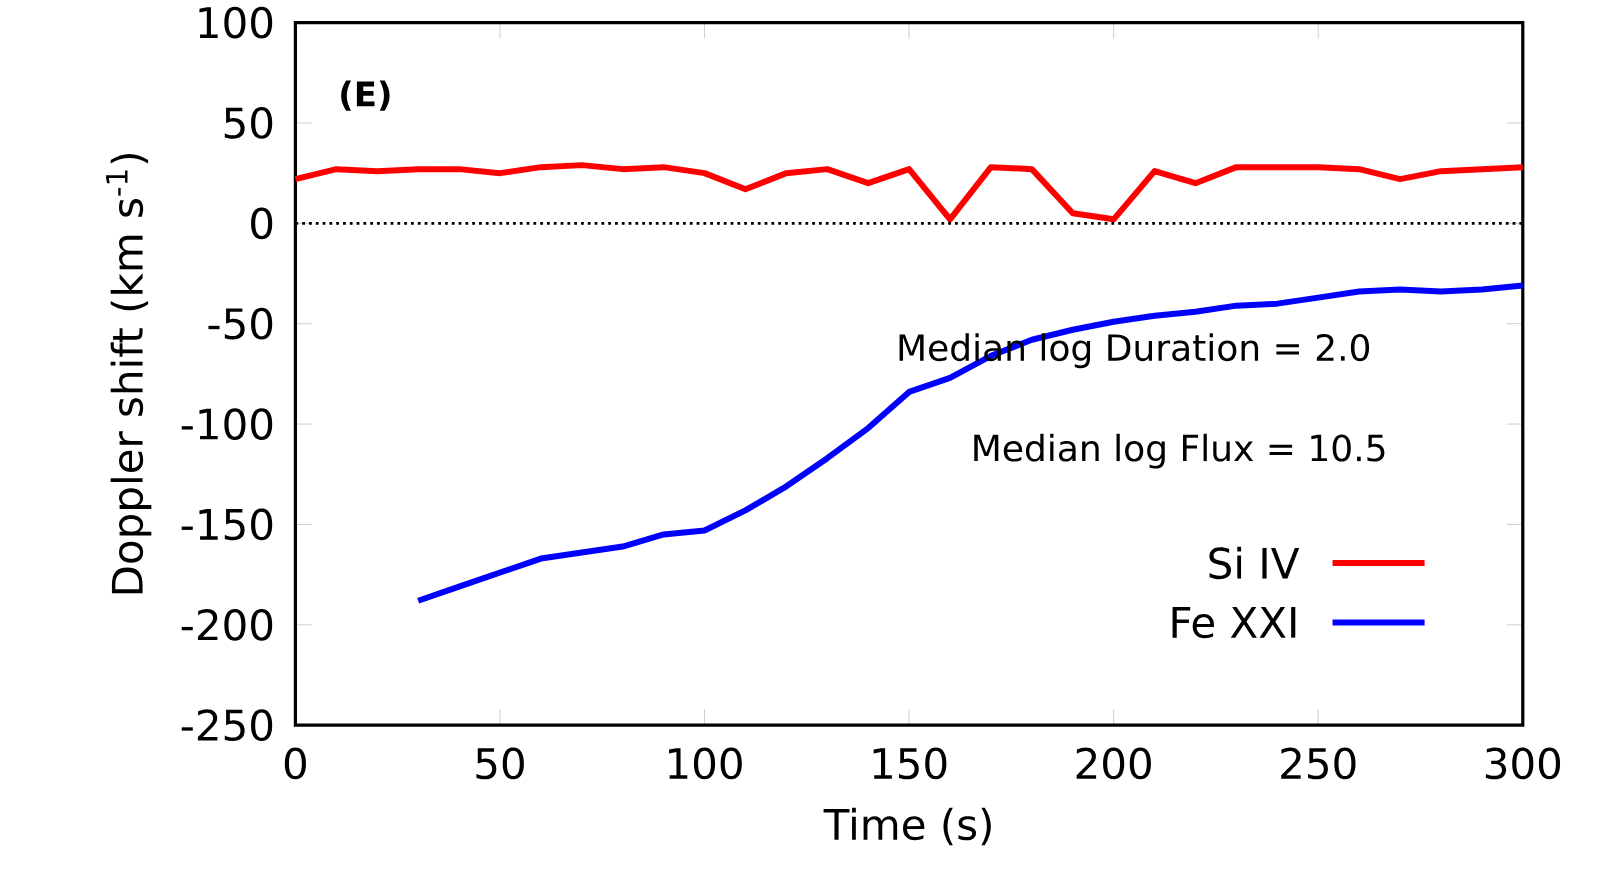  What do you see at coordinates (262, 223) in the screenshot?
I see `y-tick-label: 0` at bounding box center [262, 223].